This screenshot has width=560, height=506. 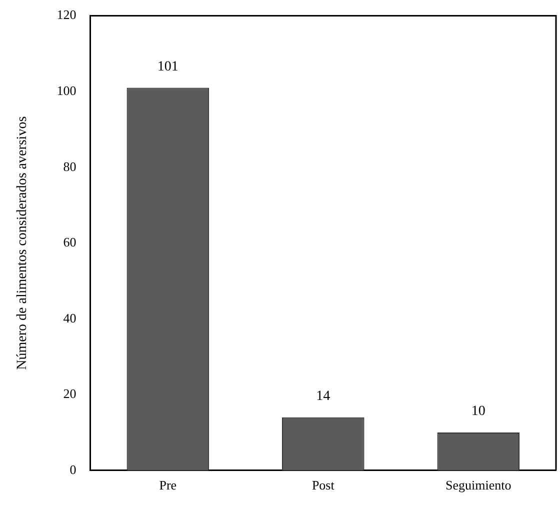 What do you see at coordinates (73, 469) in the screenshot?
I see `y-tick-label: 0` at bounding box center [73, 469].